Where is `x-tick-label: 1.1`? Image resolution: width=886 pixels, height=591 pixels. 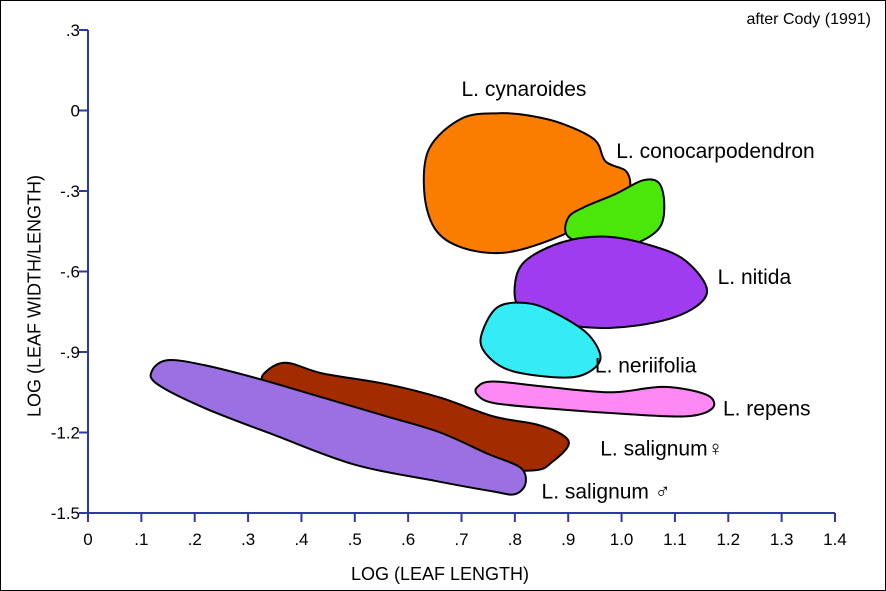 x-tick-label: 1.1 is located at coordinates (675, 539).